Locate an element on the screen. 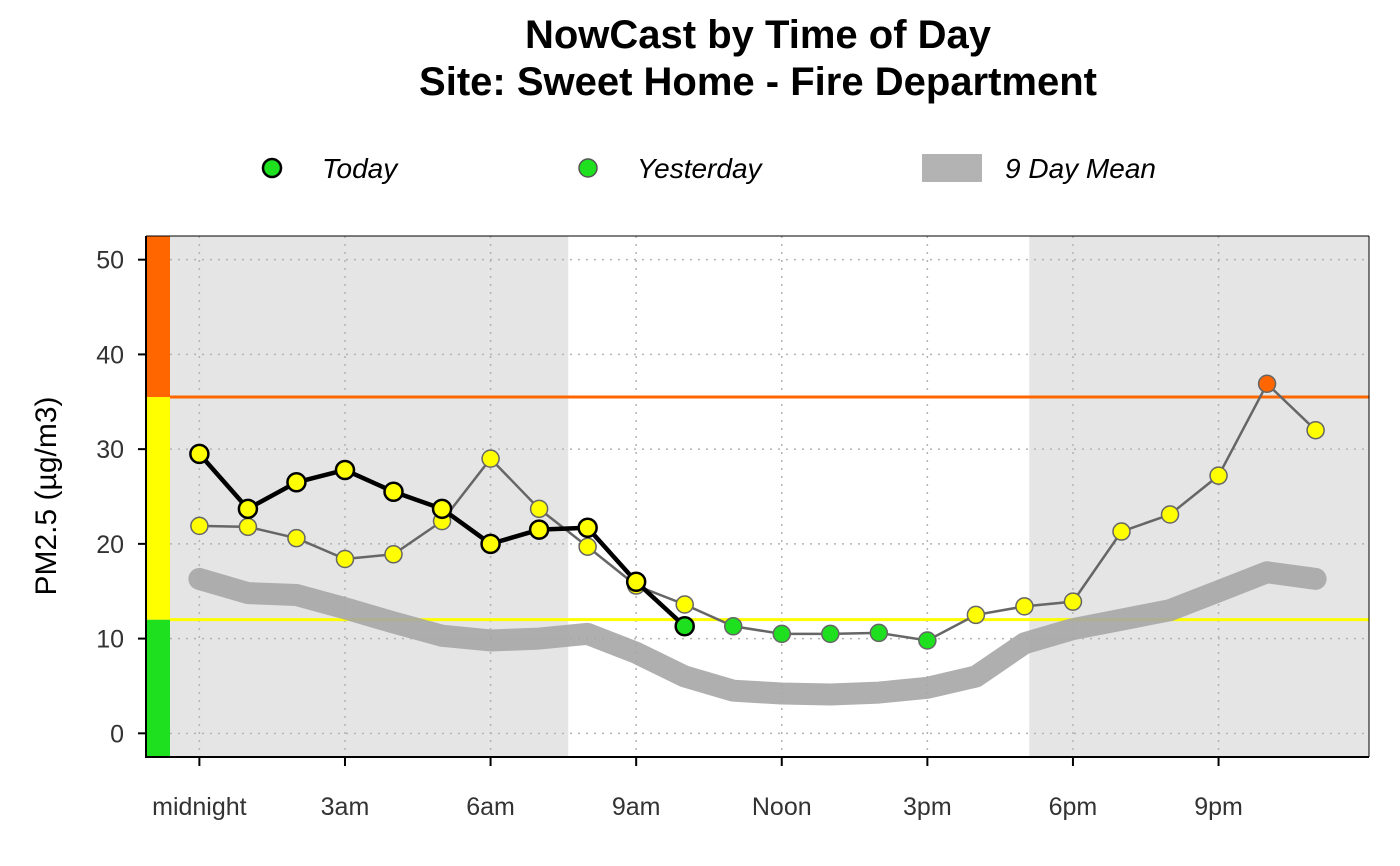 This screenshot has width=1400, height=866. legend-yesterday-symbol is located at coordinates (588, 168).